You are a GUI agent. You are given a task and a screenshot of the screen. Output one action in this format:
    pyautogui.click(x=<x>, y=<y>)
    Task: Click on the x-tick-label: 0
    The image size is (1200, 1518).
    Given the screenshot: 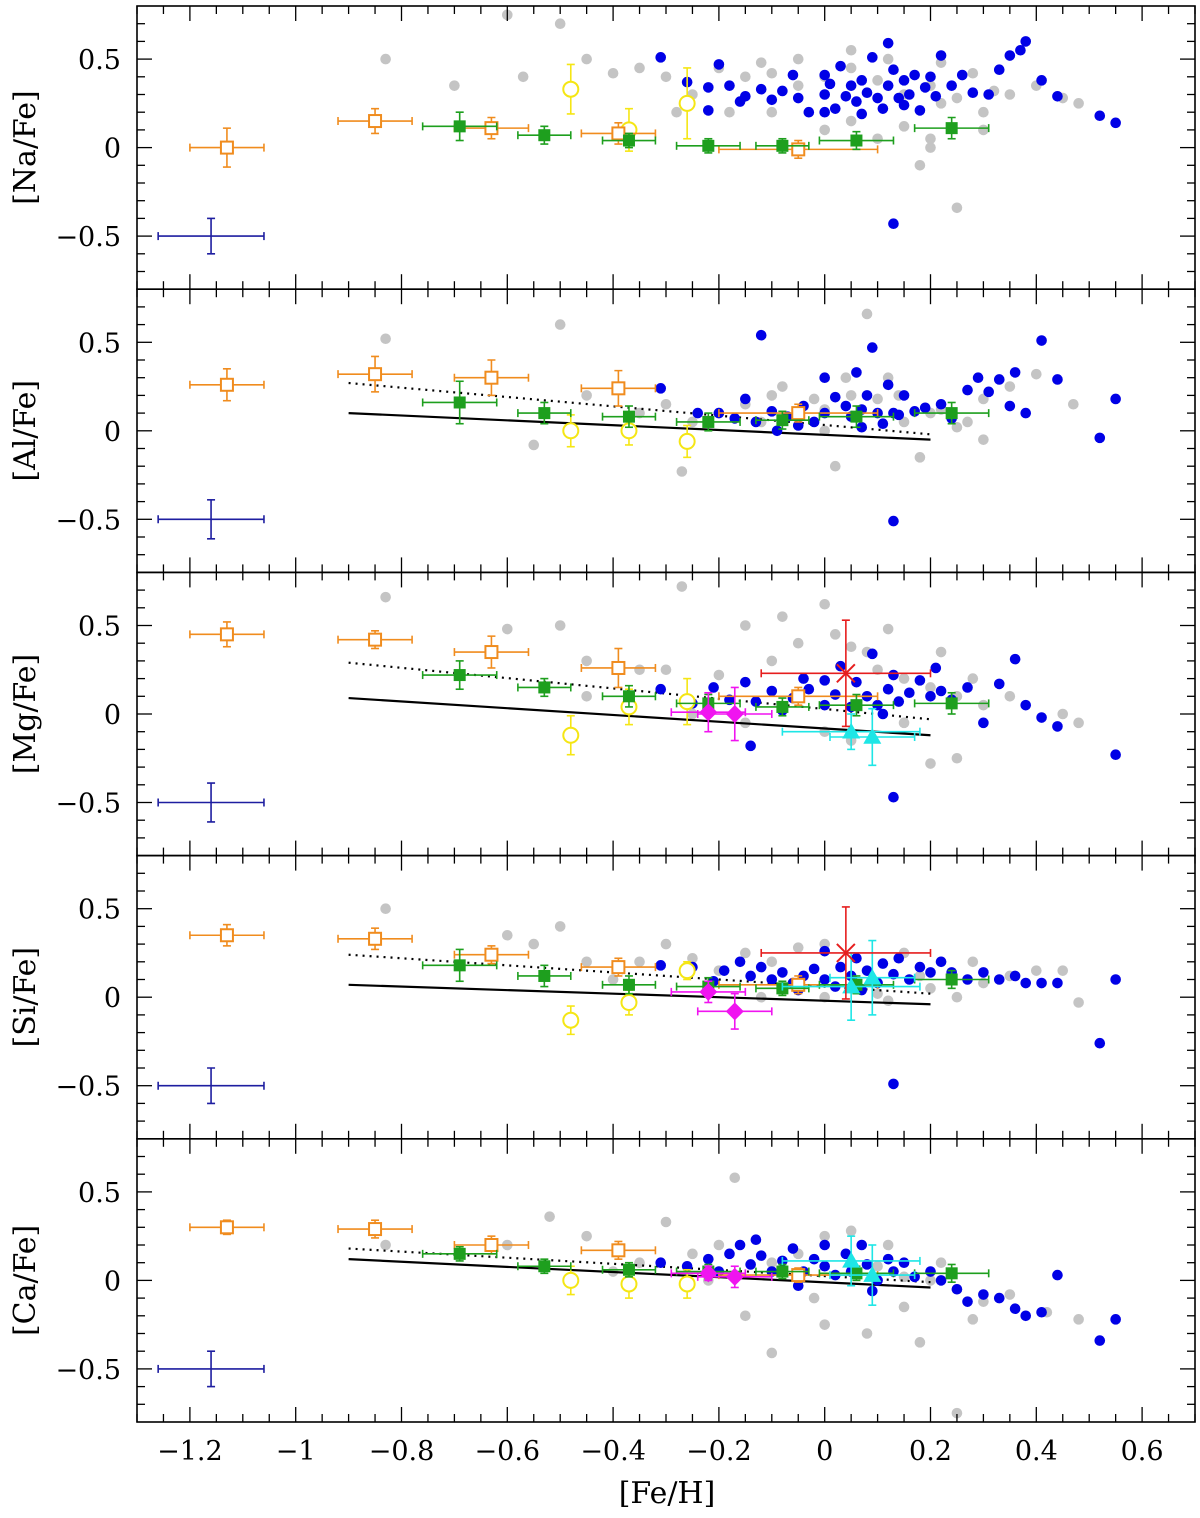 What is the action you would take?
    pyautogui.click(x=824, y=1451)
    